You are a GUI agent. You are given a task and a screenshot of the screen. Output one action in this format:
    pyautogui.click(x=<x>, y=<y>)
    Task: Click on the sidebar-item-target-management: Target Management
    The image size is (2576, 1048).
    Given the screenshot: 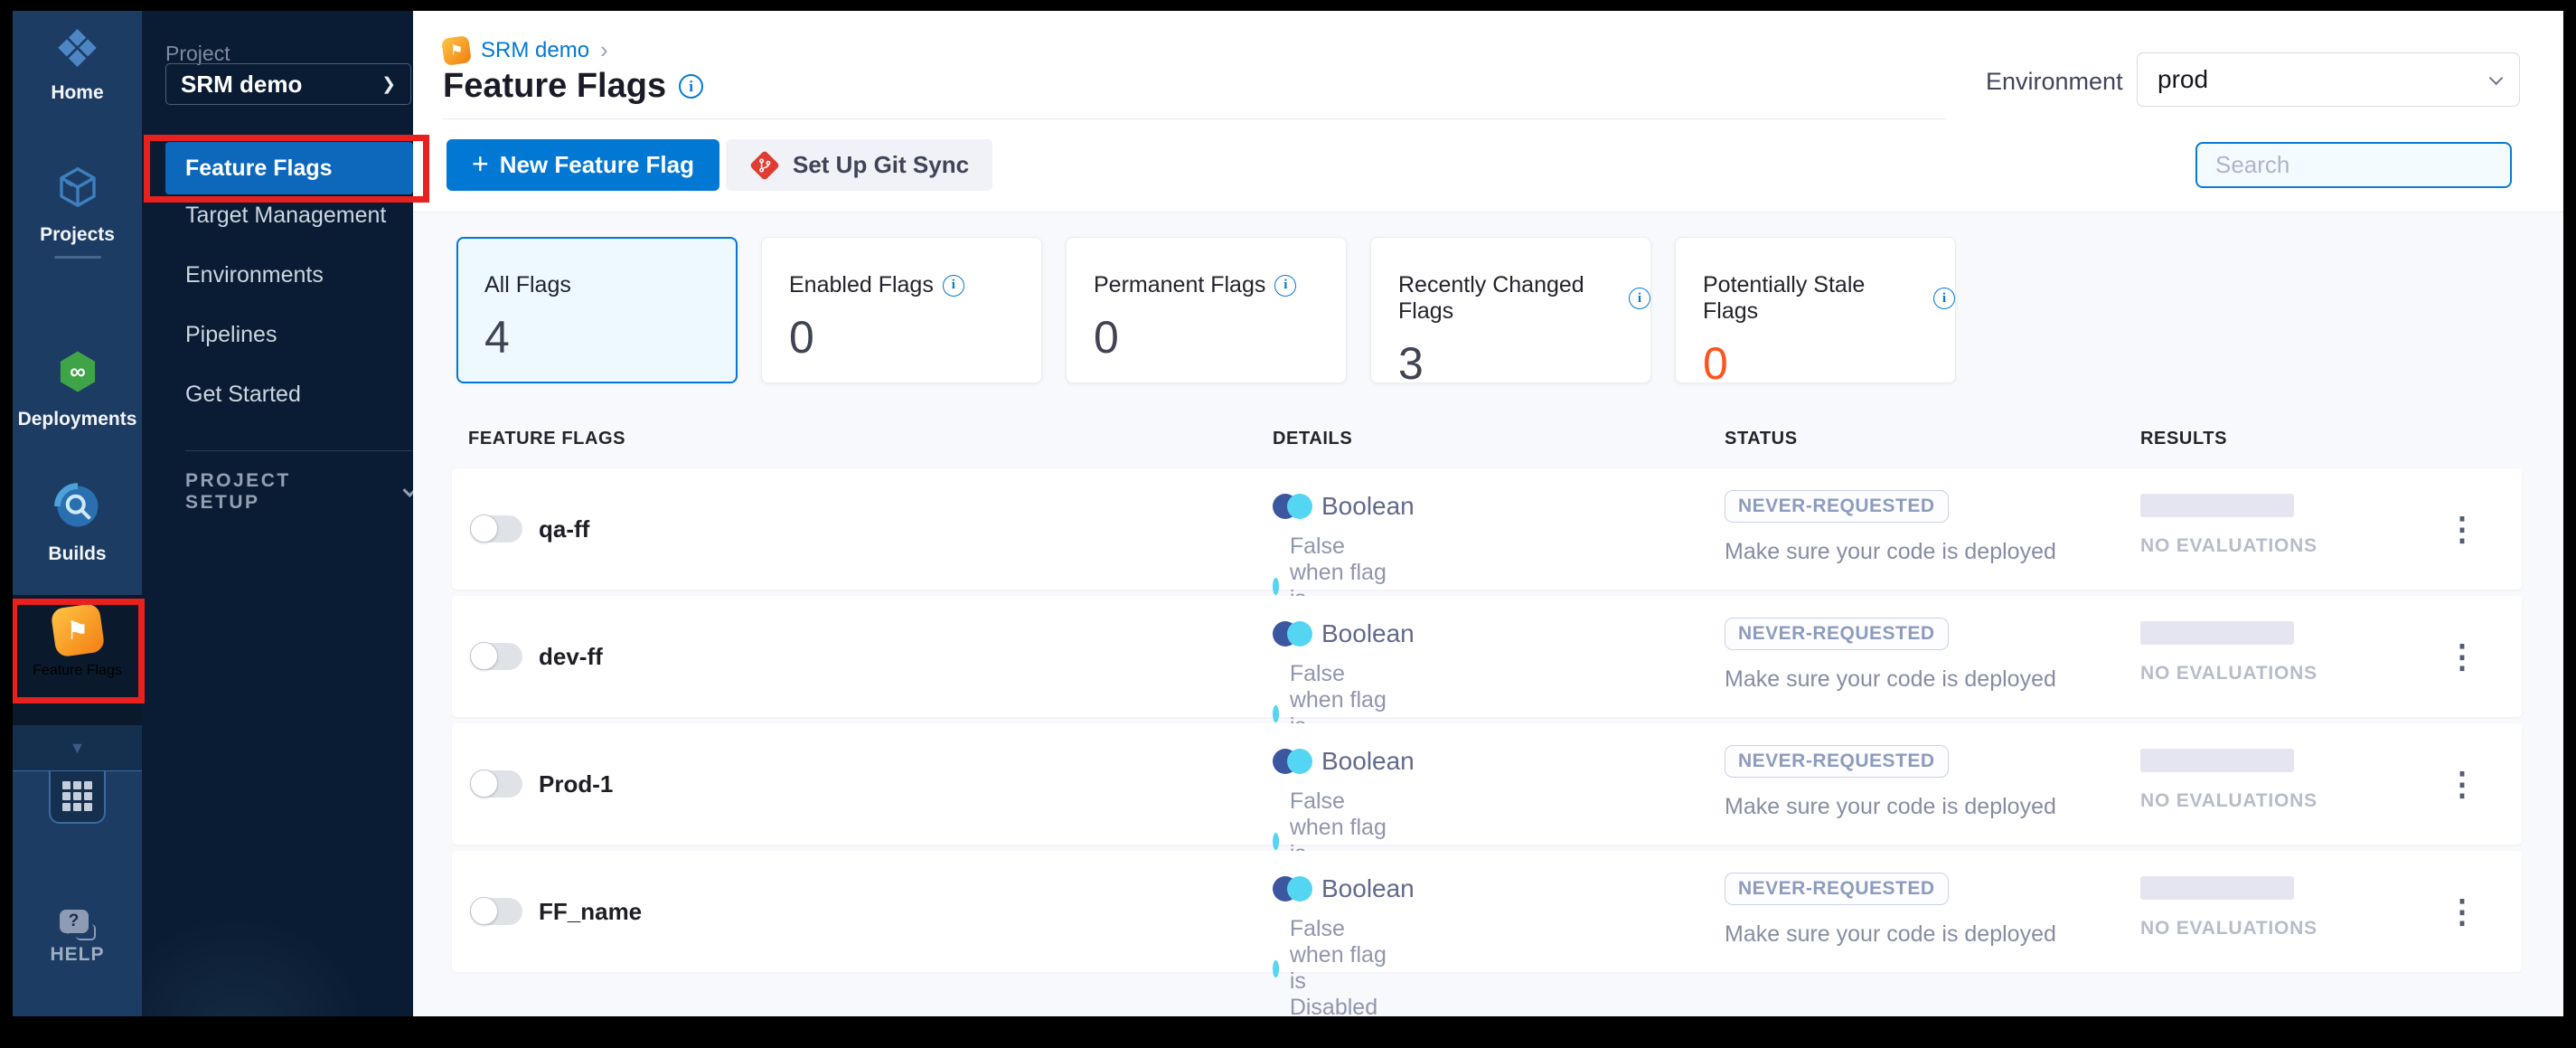 What is the action you would take?
    pyautogui.click(x=286, y=216)
    